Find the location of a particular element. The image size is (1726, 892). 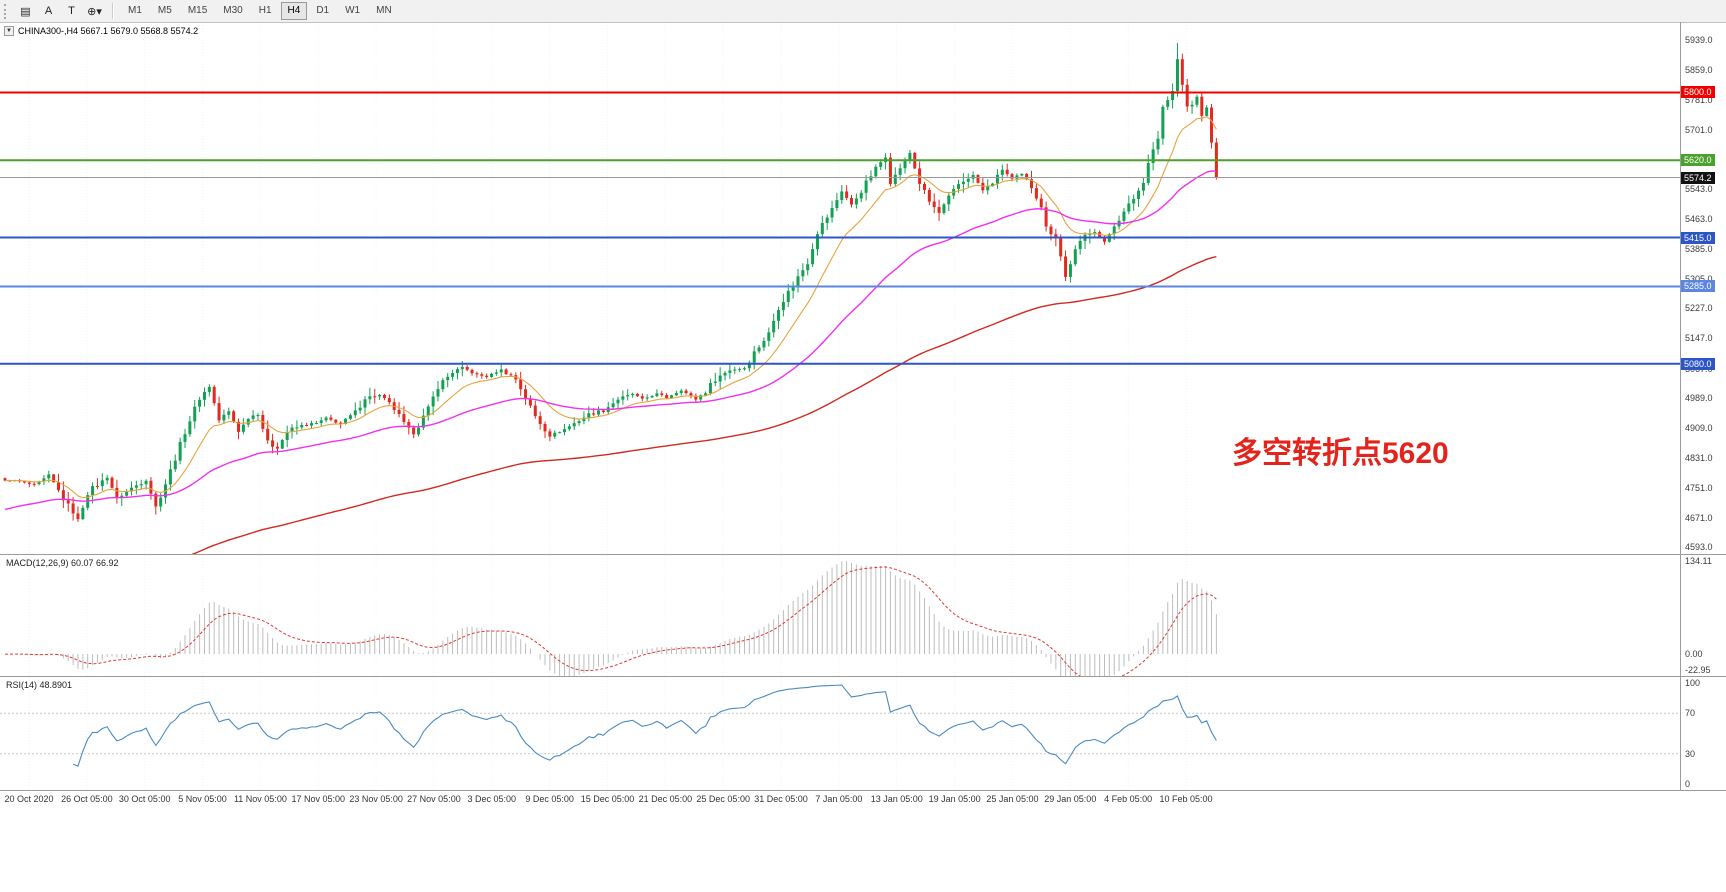

time-axis-label: 4 Feb 05:00 is located at coordinates (1128, 799).